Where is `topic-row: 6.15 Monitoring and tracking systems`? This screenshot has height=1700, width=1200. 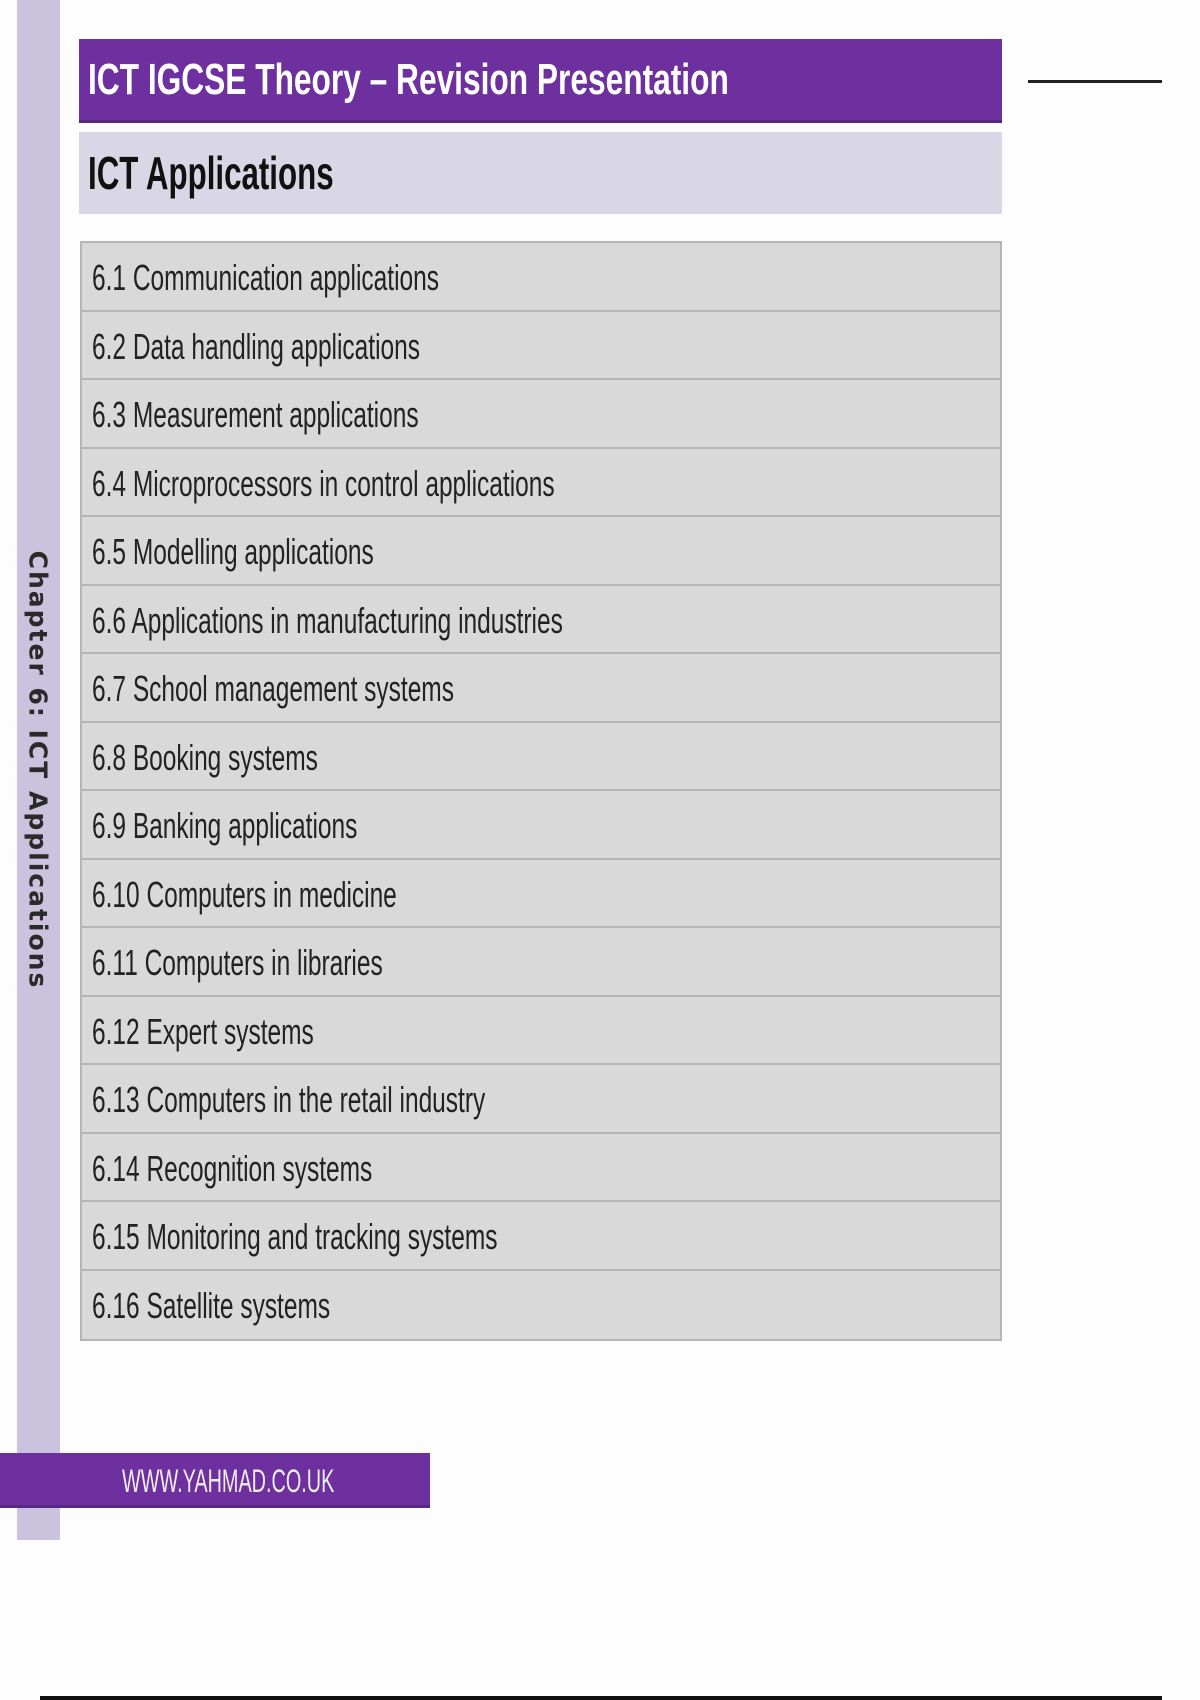 topic-row: 6.15 Monitoring and tracking systems is located at coordinates (541, 1236).